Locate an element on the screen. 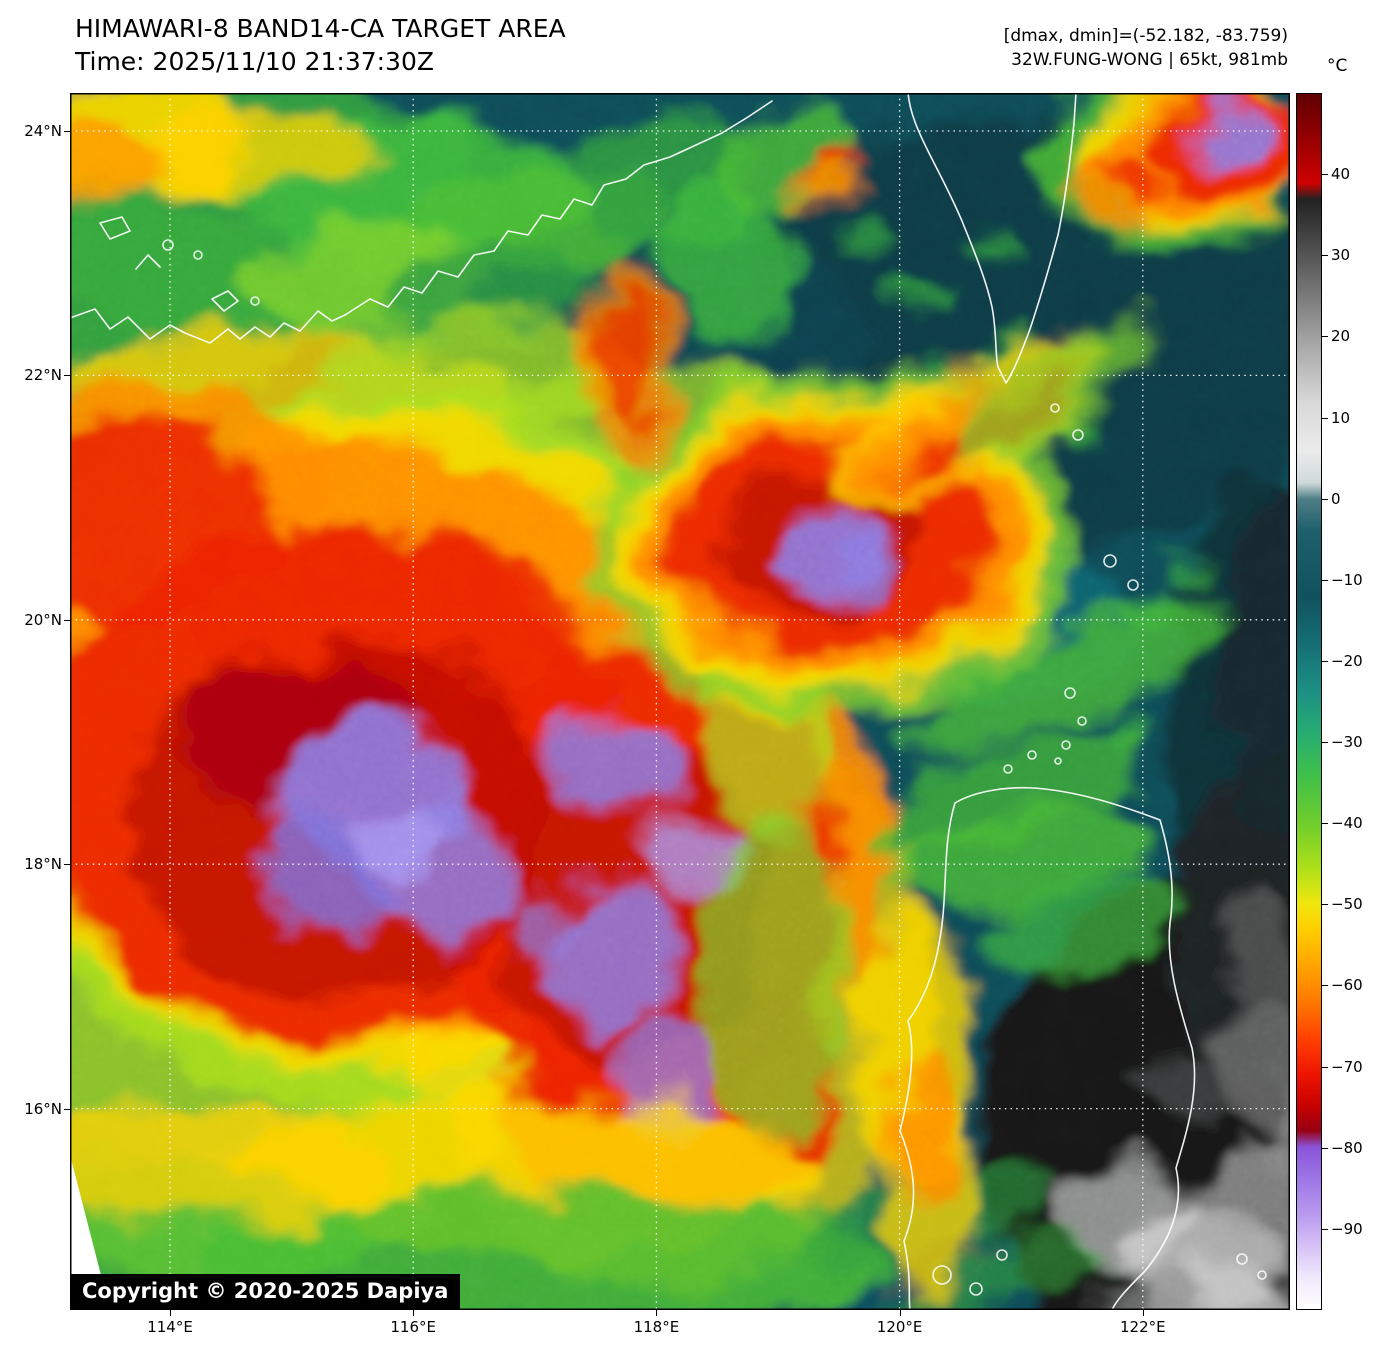 The width and height of the screenshot is (1390, 1359). lat-tick-label: 16°N is located at coordinates (43, 1108).